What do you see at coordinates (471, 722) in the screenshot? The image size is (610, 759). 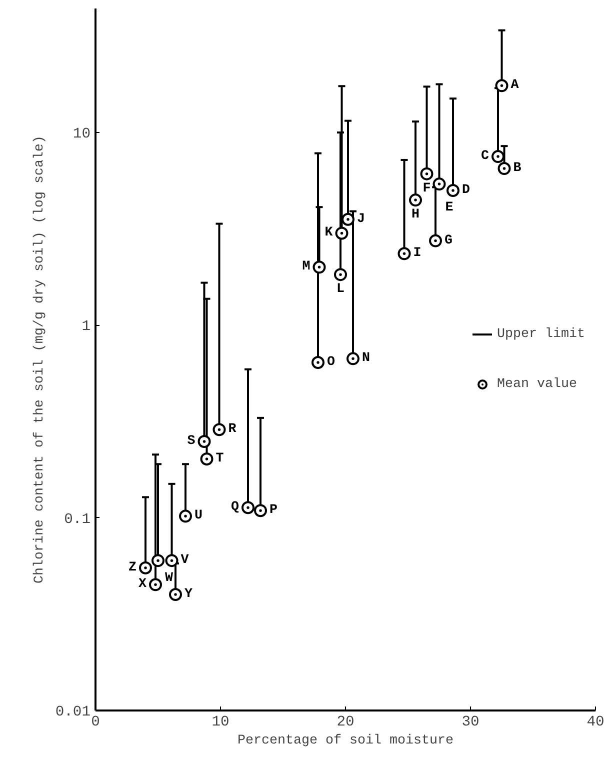 I see `x-tick-label: 30` at bounding box center [471, 722].